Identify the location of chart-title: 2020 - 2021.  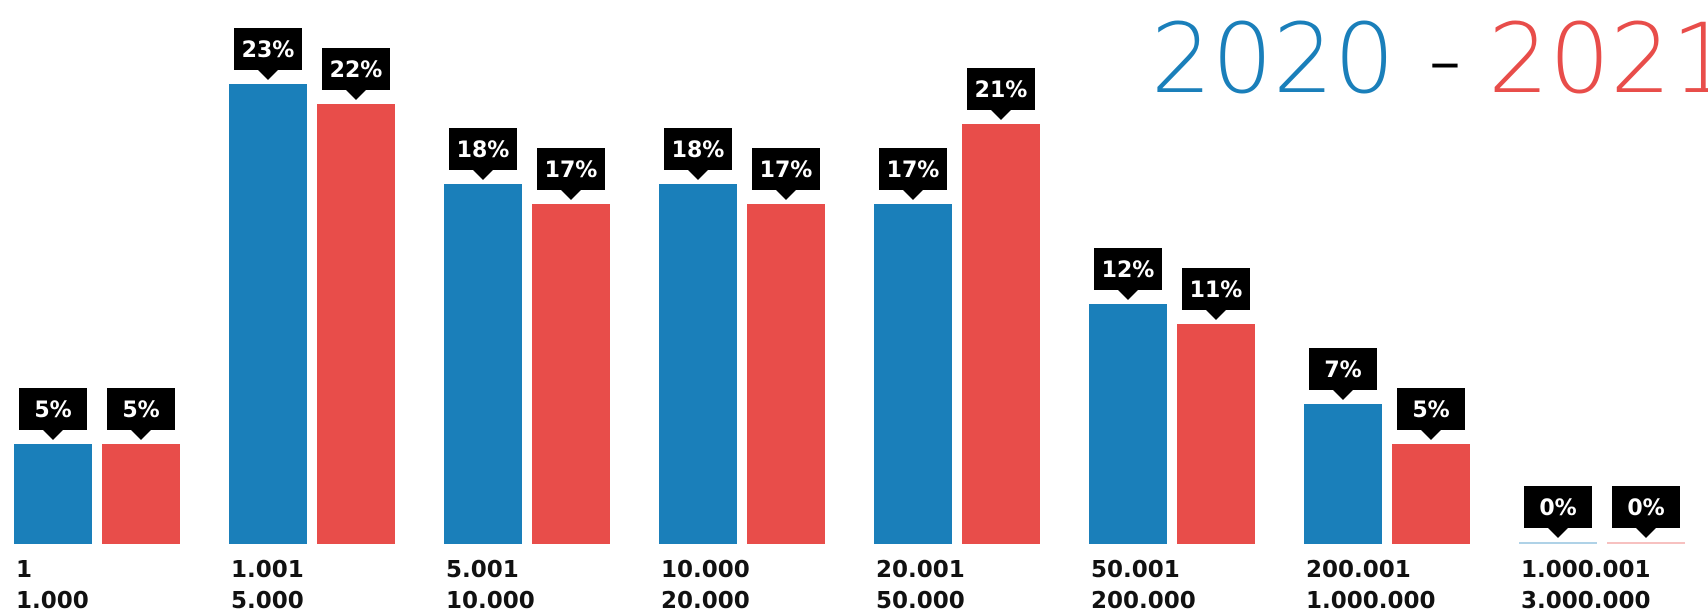
(1429, 59).